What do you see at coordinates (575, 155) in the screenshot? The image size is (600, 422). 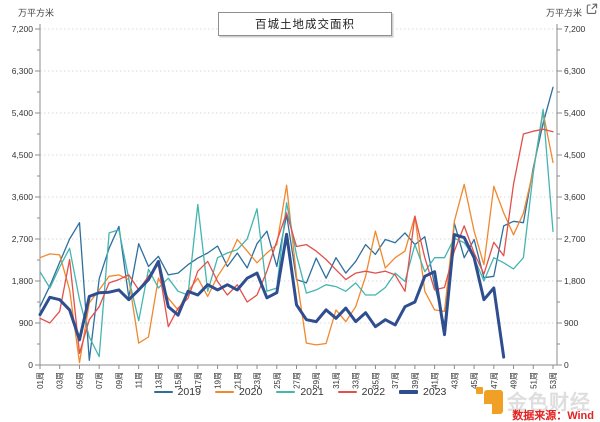 I see `y-tick-label-right: 4,500` at bounding box center [575, 155].